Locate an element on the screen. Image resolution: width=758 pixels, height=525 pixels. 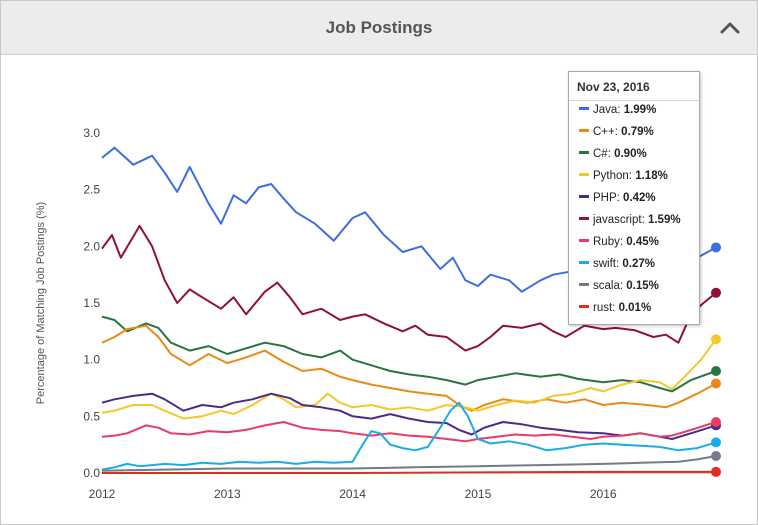
chevron-up-icon is located at coordinates (730, 28).